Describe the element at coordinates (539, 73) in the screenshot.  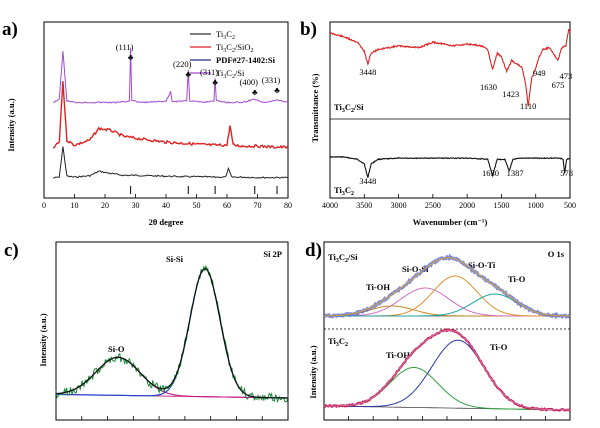
I see `b-peak-label-top: 949` at that location.